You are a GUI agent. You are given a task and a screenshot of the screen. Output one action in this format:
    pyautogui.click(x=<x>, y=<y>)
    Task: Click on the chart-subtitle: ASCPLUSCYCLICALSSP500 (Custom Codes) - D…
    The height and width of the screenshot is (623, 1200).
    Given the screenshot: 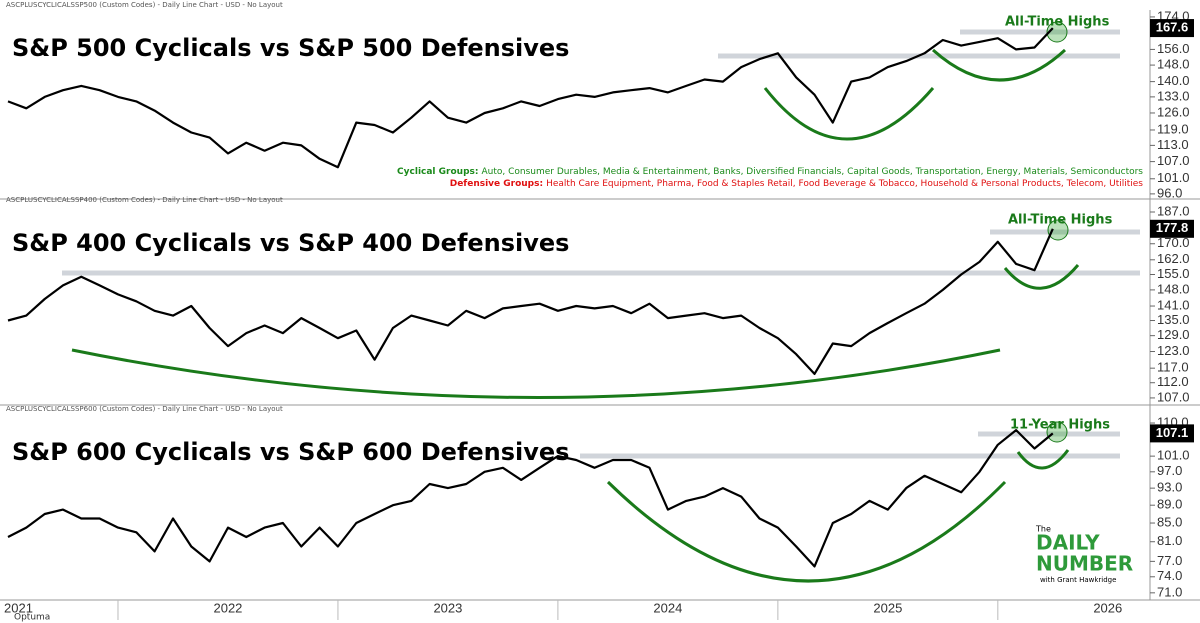 What is the action you would take?
    pyautogui.click(x=144, y=5)
    